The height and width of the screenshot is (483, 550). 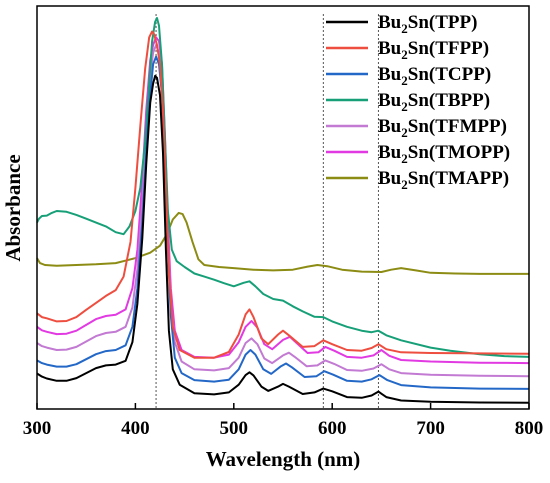 What do you see at coordinates (430, 428) in the screenshot?
I see `x-tick-label-4: 700` at bounding box center [430, 428].